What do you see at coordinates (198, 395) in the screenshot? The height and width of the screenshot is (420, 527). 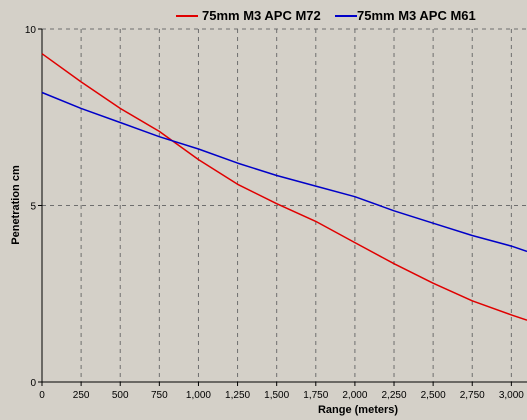 I see `x-tick-label: 1,000` at bounding box center [198, 395].